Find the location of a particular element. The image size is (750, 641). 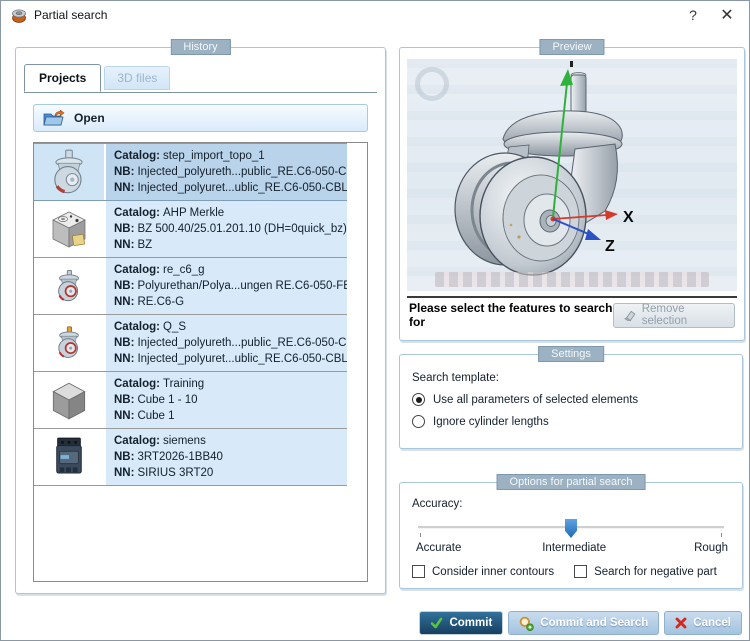

catalog-value: Training is located at coordinates (184, 384).